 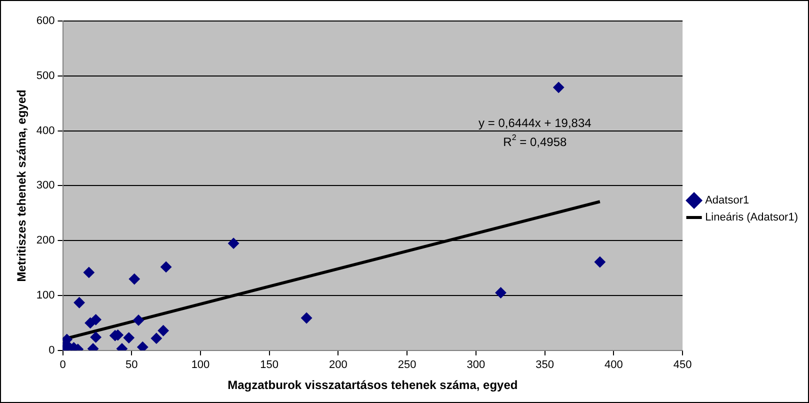 What do you see at coordinates (131, 365) in the screenshot?
I see `x-tick-label: 50` at bounding box center [131, 365].